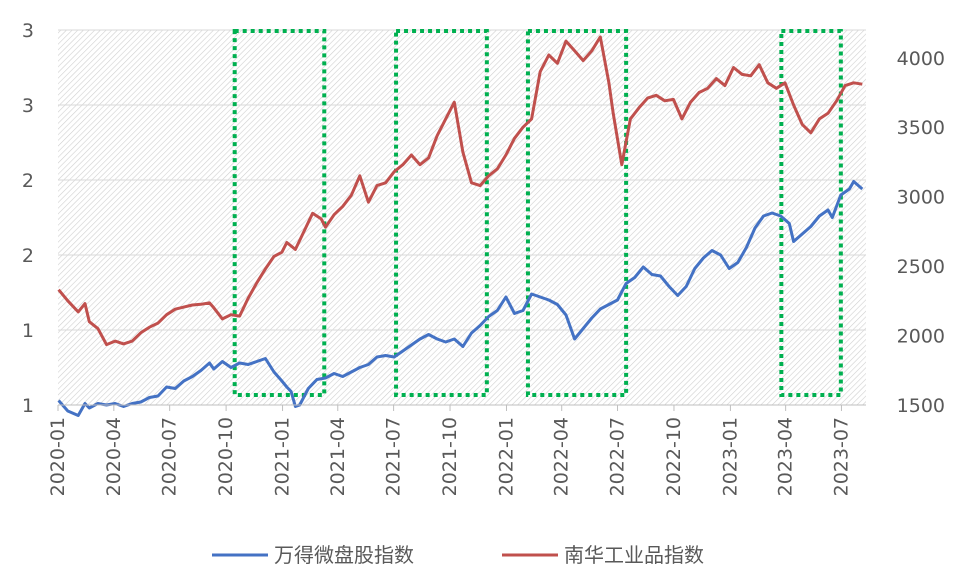  Describe the element at coordinates (786, 456) in the screenshot. I see `x-tick-label: 2023-04` at that location.